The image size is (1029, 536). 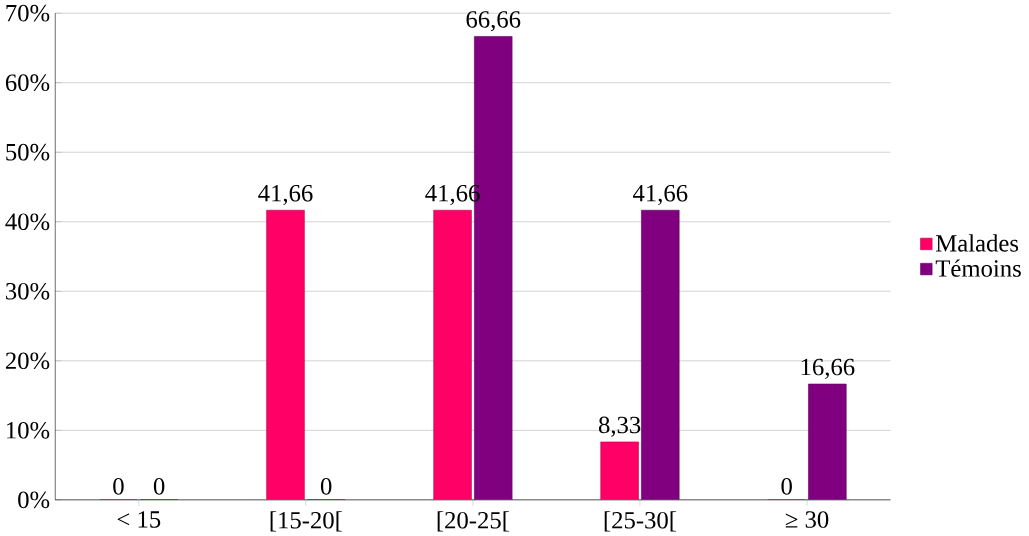 What do you see at coordinates (807, 519) in the screenshot?
I see `x-tick-label: ≥ 30` at bounding box center [807, 519].